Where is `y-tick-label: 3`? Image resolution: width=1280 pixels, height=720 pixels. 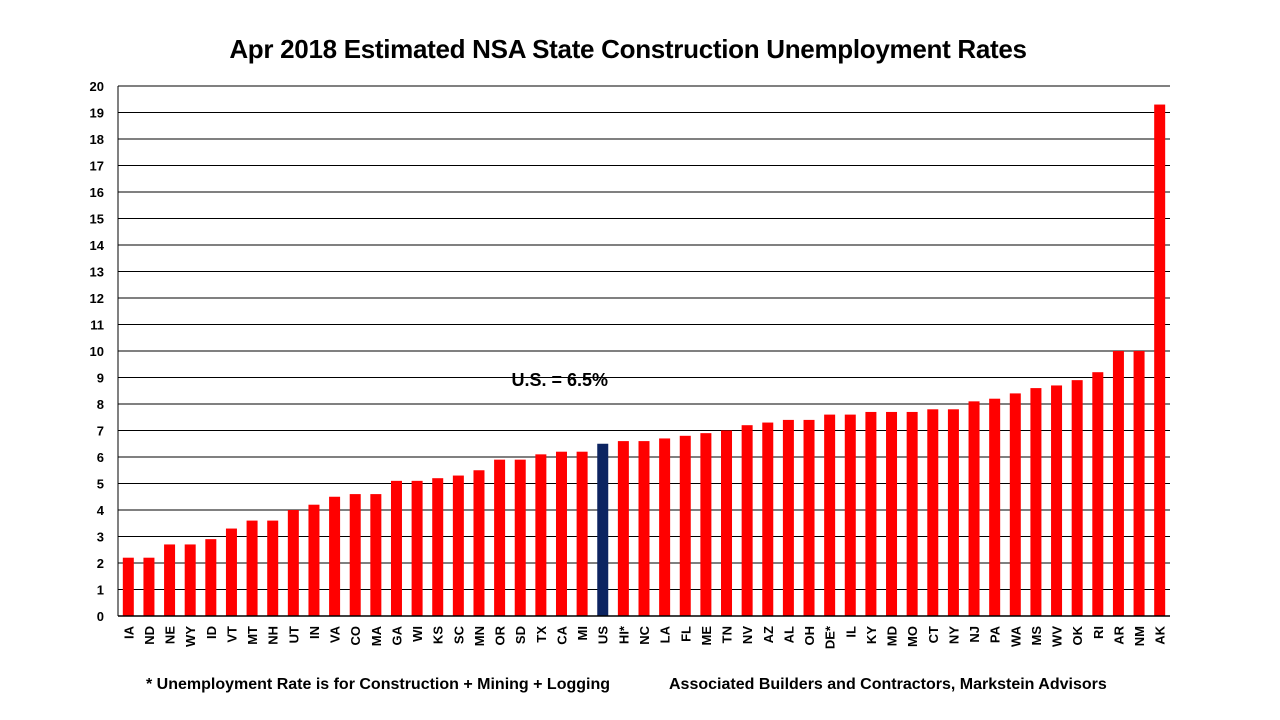
y-tick-label: 3 is located at coordinates (100, 537).